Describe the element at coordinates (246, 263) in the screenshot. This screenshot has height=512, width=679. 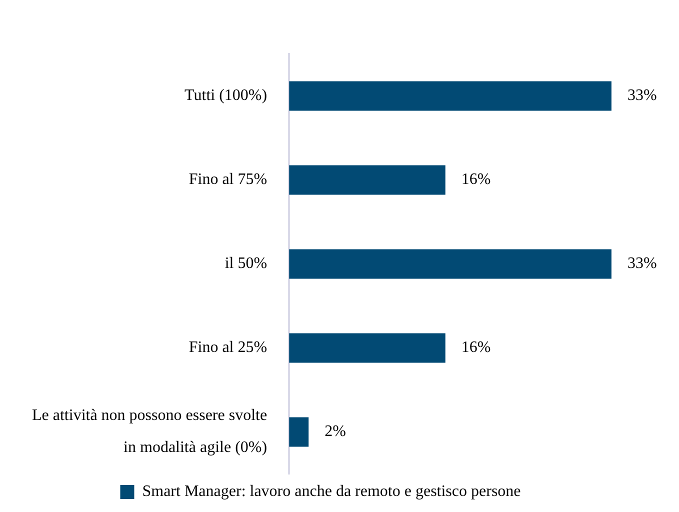
I see `y-tick-label: il 50%` at that location.